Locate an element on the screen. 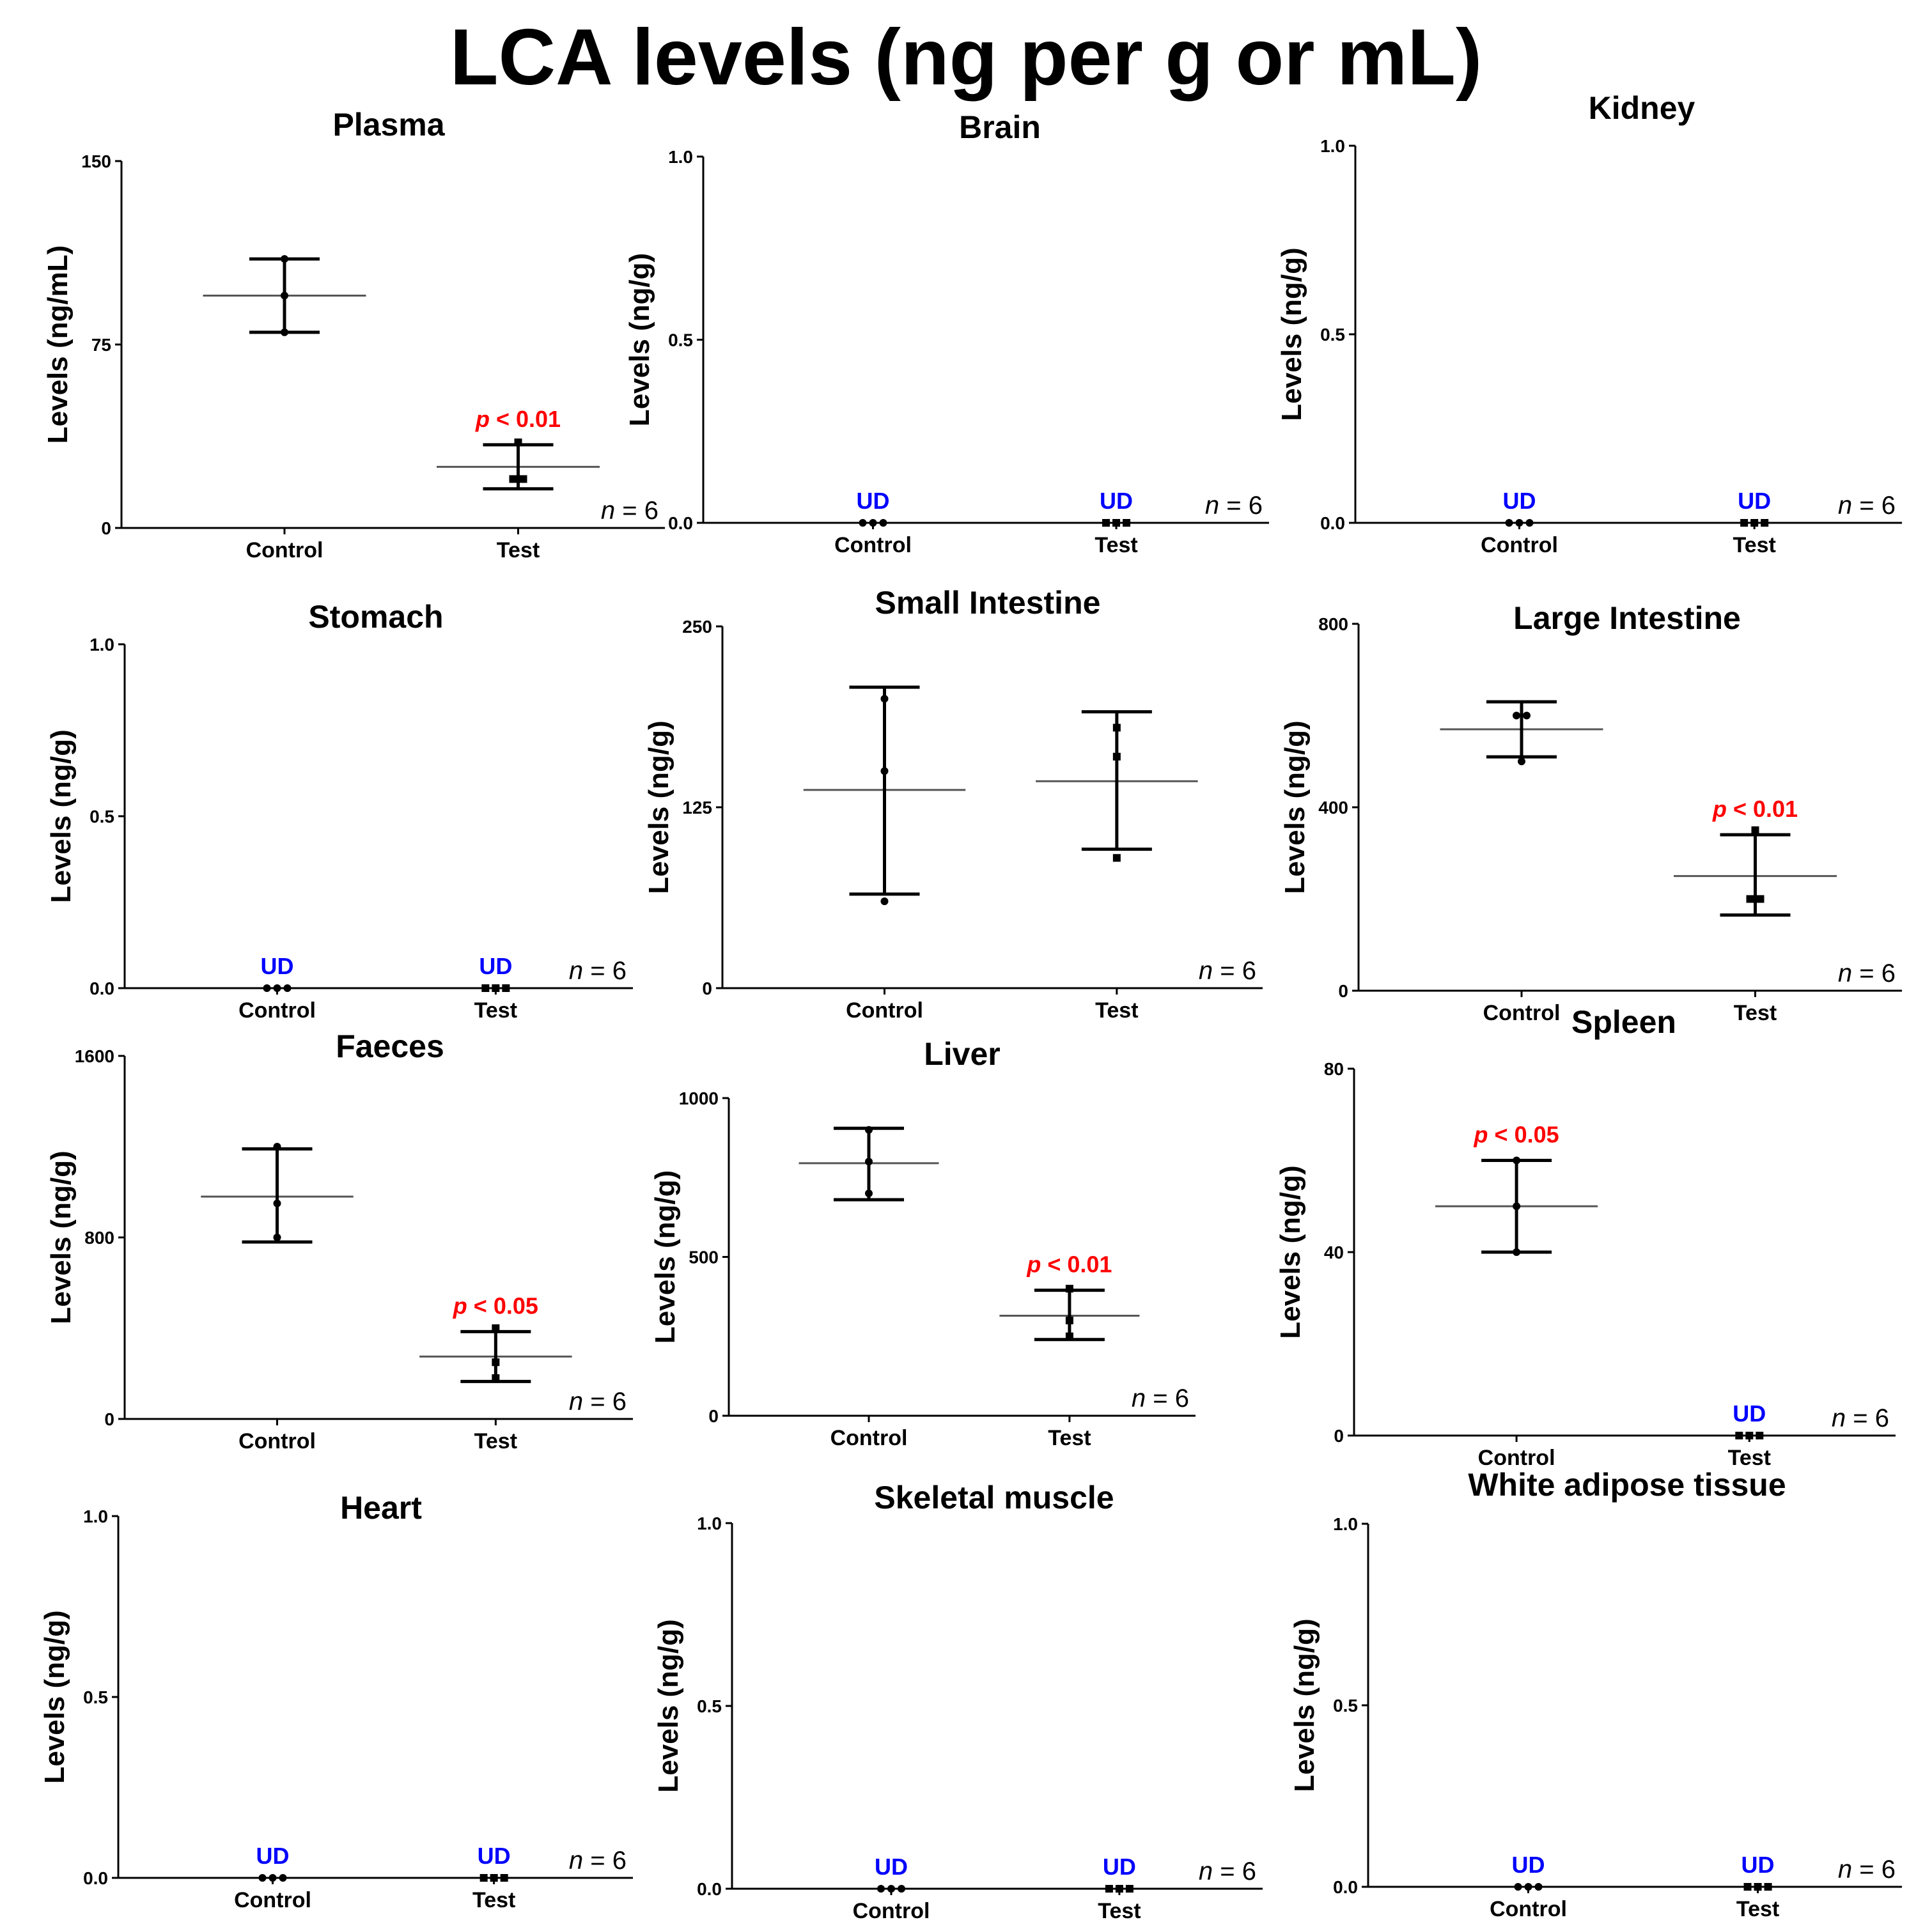 The width and height of the screenshot is (1932, 1929). panel-title: Faeces is located at coordinates (390, 1046).